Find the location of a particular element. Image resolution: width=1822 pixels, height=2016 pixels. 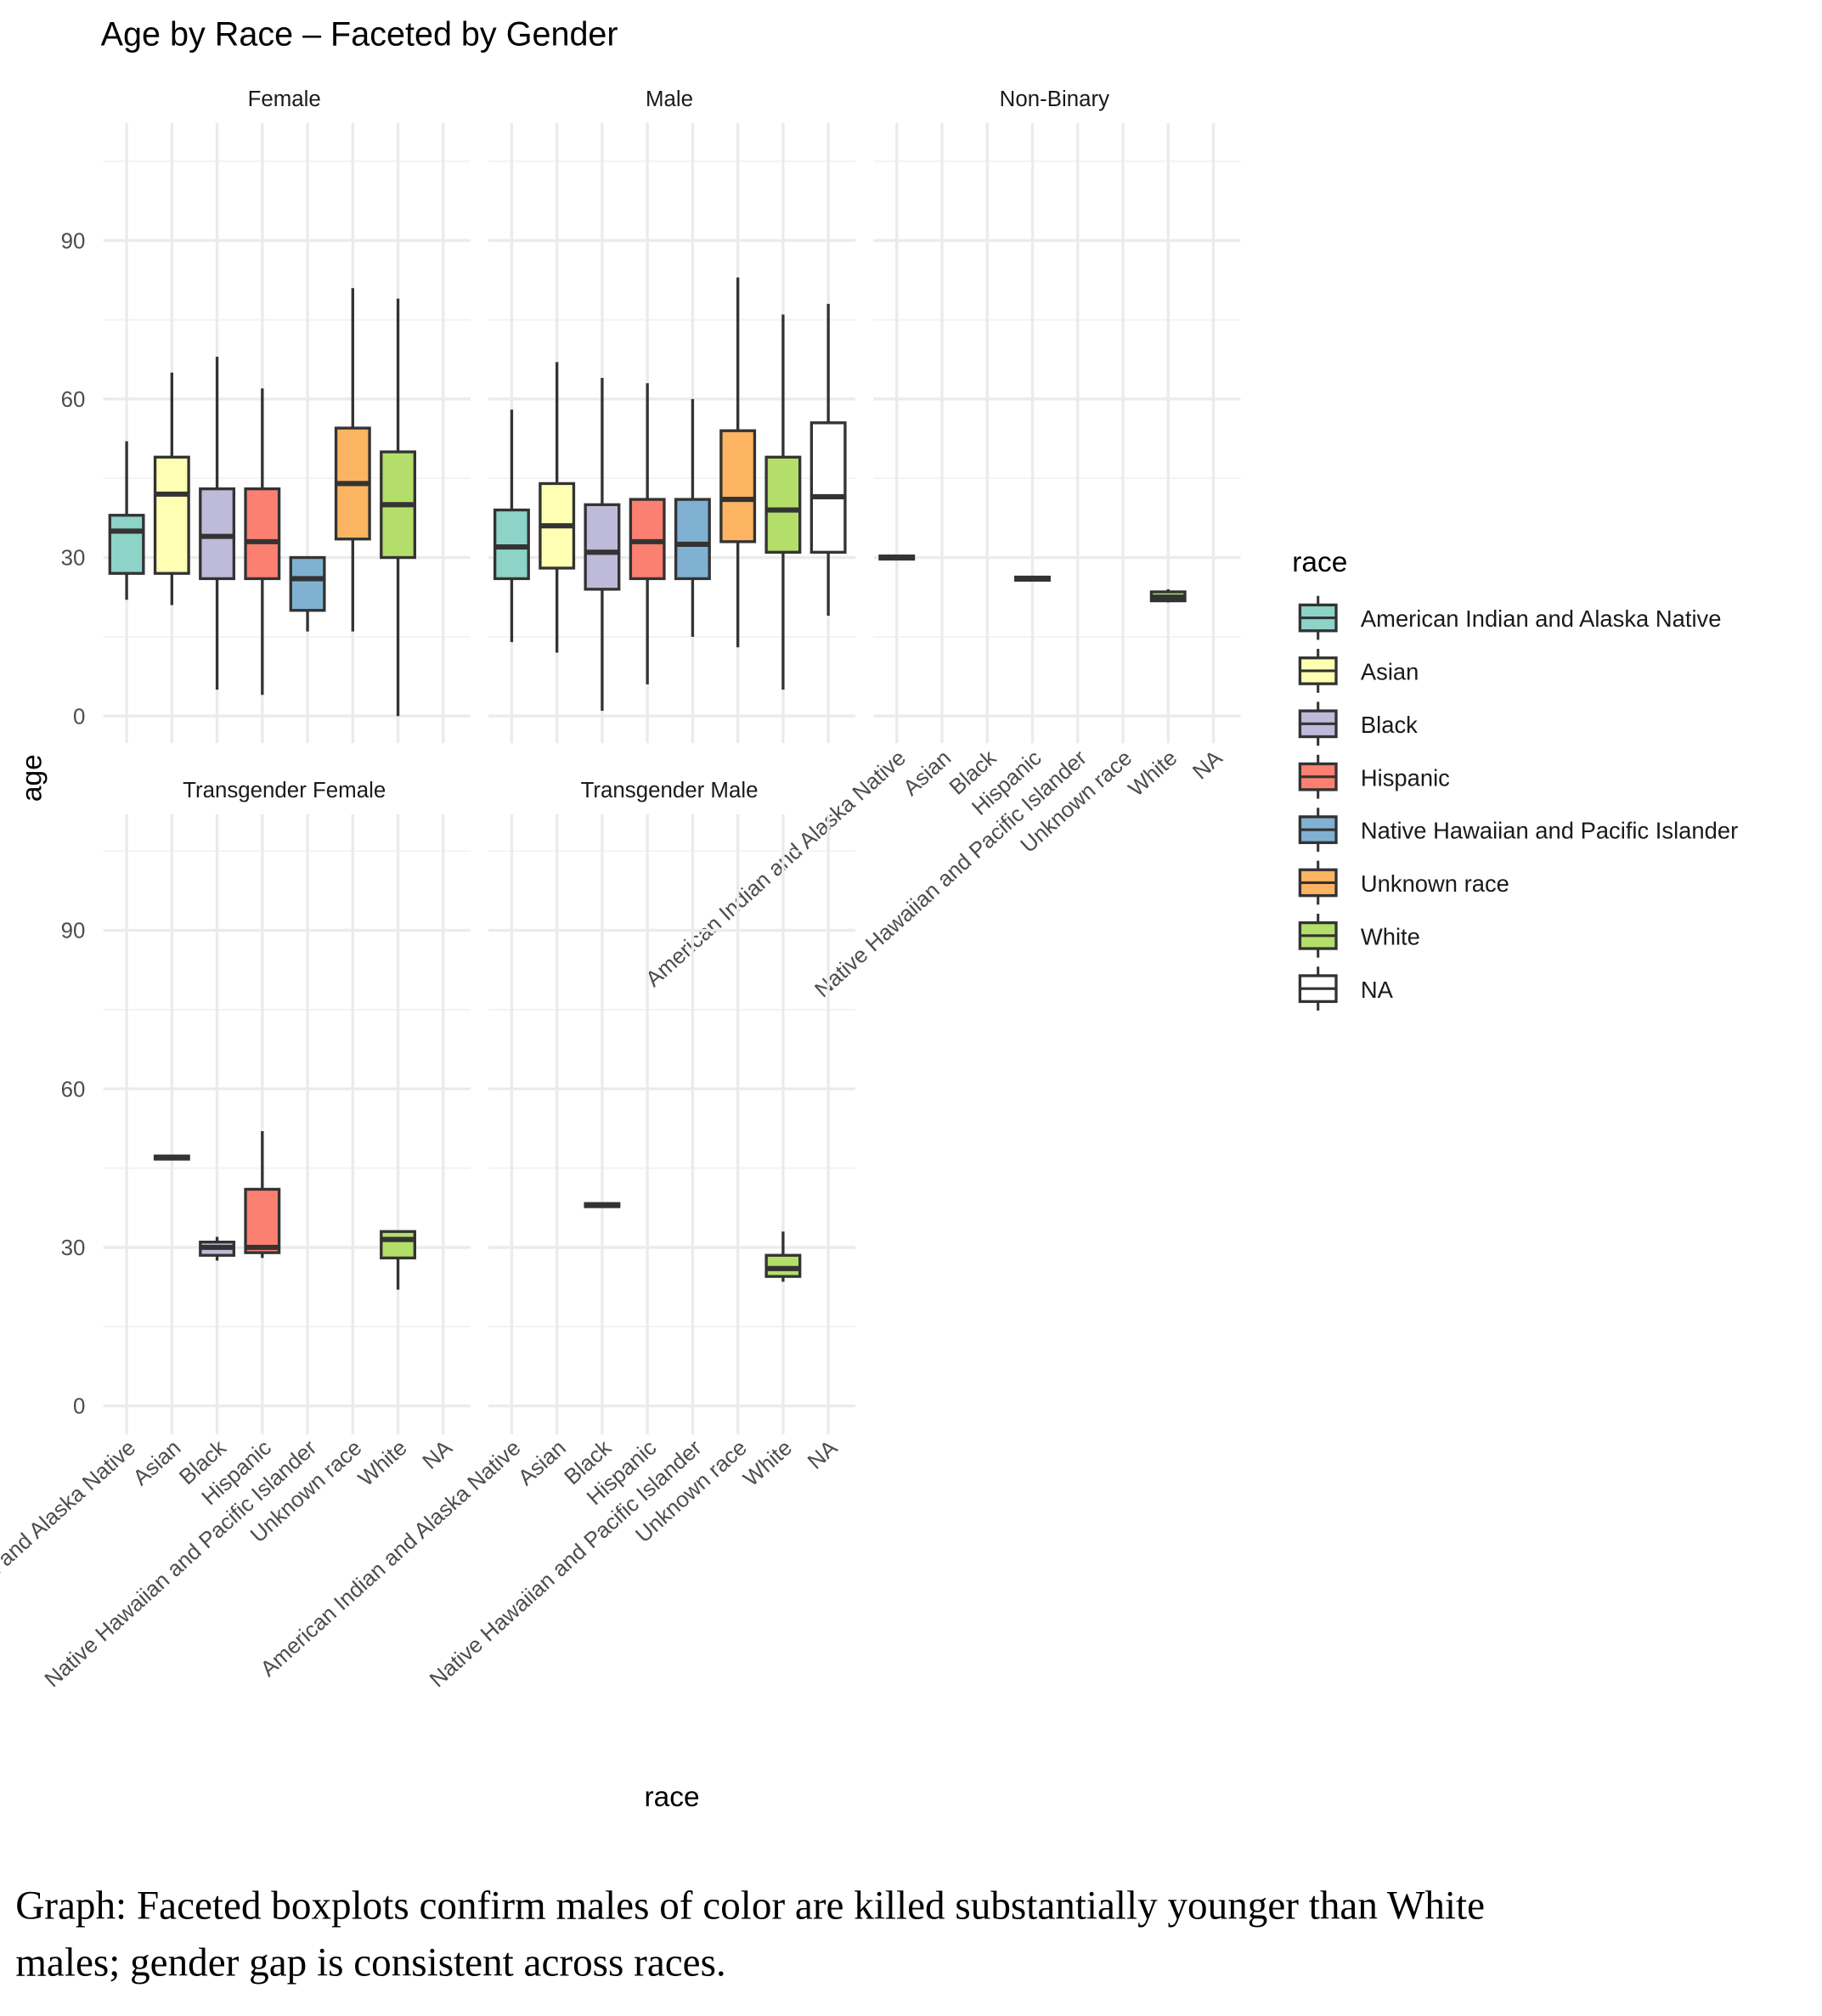

x-axis-label: race is located at coordinates (672, 1798).